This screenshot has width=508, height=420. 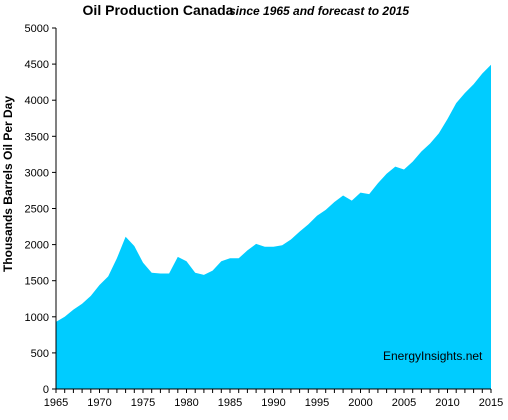 What do you see at coordinates (37, 246) in the screenshot?
I see `y-tick-label: 2000` at bounding box center [37, 246].